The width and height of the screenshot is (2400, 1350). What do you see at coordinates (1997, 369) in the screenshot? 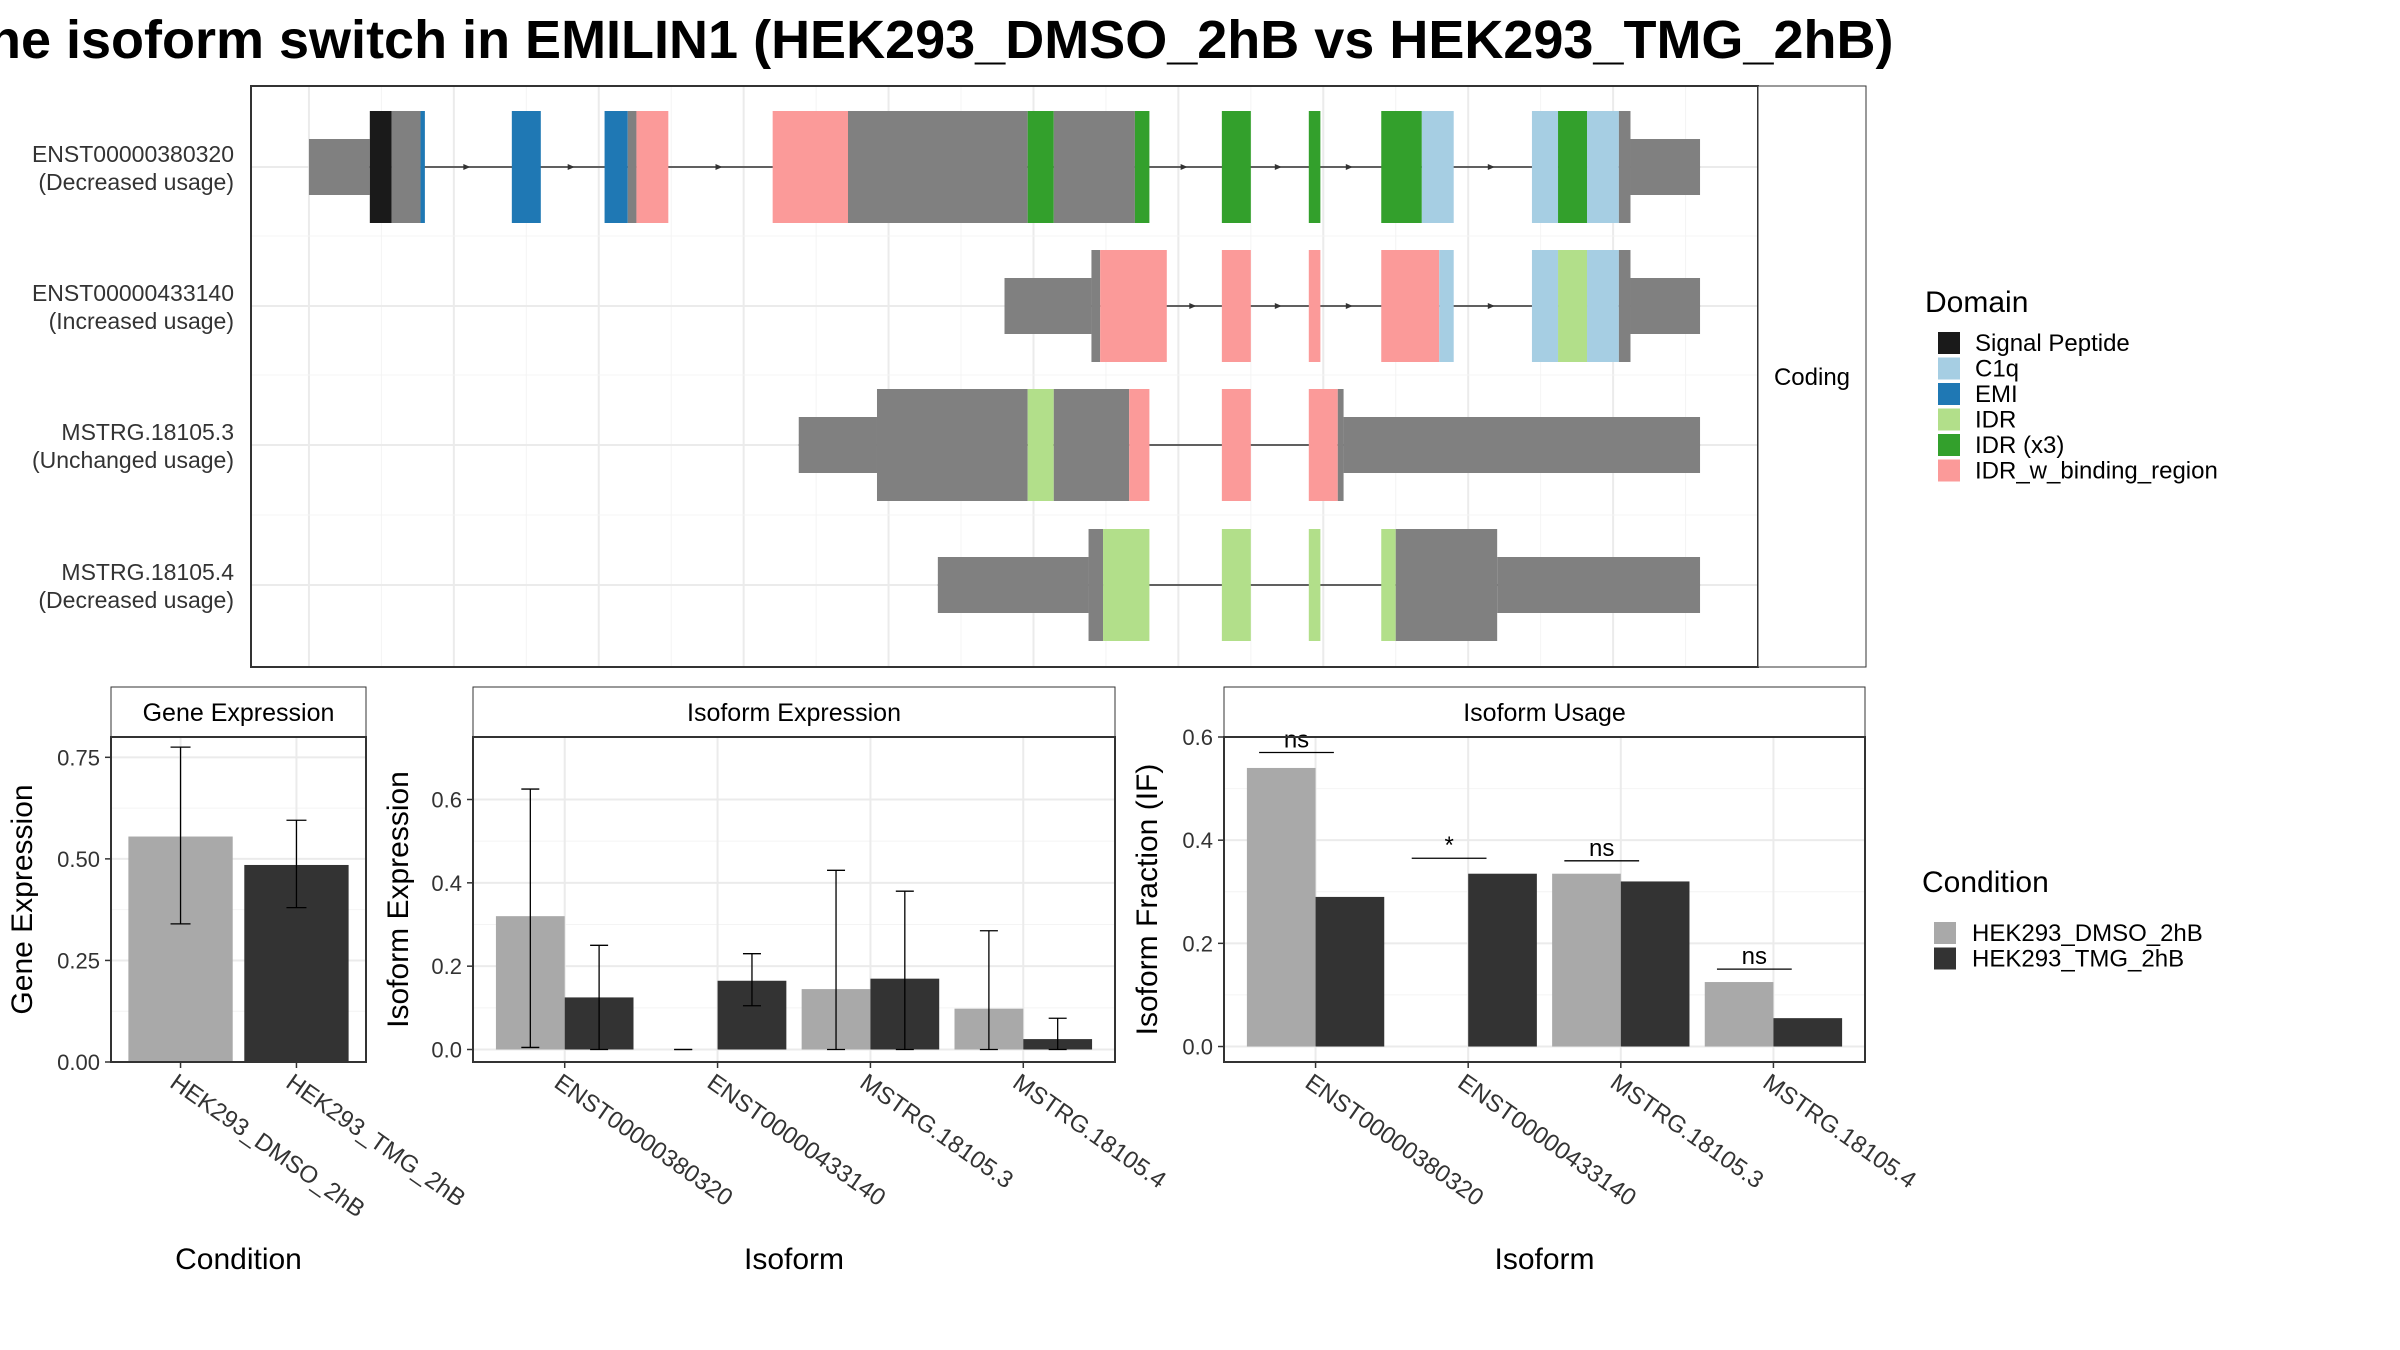
I see `legend-label-domain: C1q` at bounding box center [1997, 369].